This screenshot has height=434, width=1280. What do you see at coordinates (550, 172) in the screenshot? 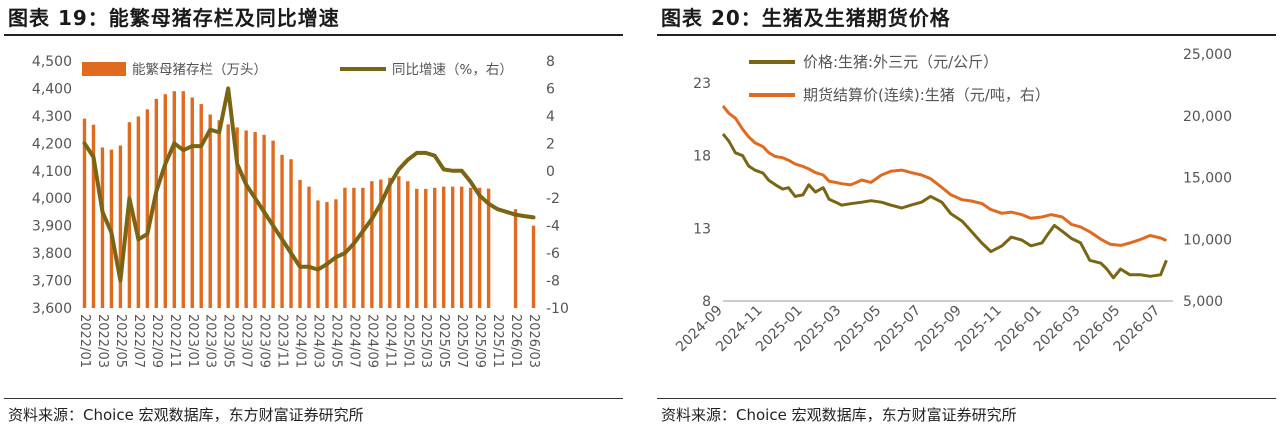
I see `y-right-tick-label: 0` at bounding box center [550, 172].